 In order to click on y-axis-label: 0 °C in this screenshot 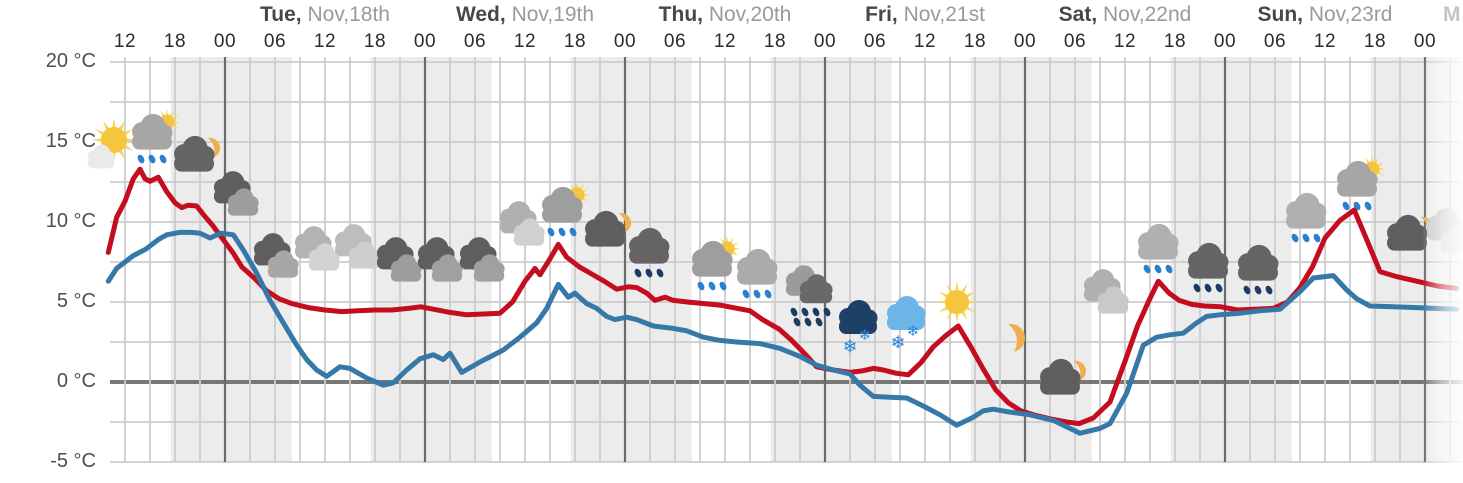, I will do `click(76, 381)`.